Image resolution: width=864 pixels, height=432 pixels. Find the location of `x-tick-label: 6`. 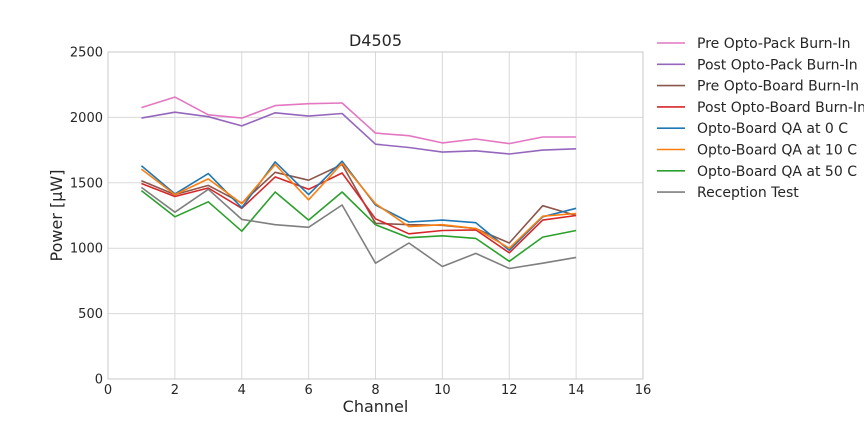

x-tick-label: 6 is located at coordinates (308, 390).